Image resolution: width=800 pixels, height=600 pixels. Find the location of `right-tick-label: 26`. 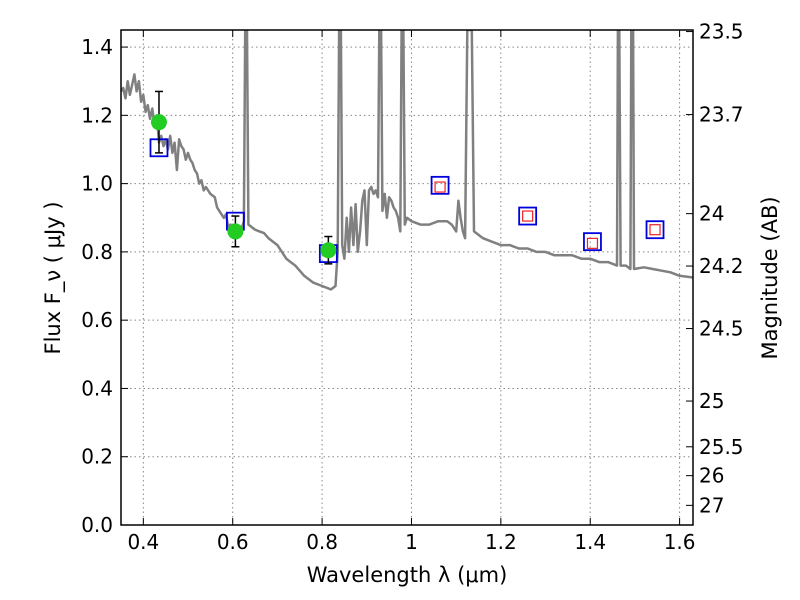

right-tick-label: 26 is located at coordinates (711, 476).